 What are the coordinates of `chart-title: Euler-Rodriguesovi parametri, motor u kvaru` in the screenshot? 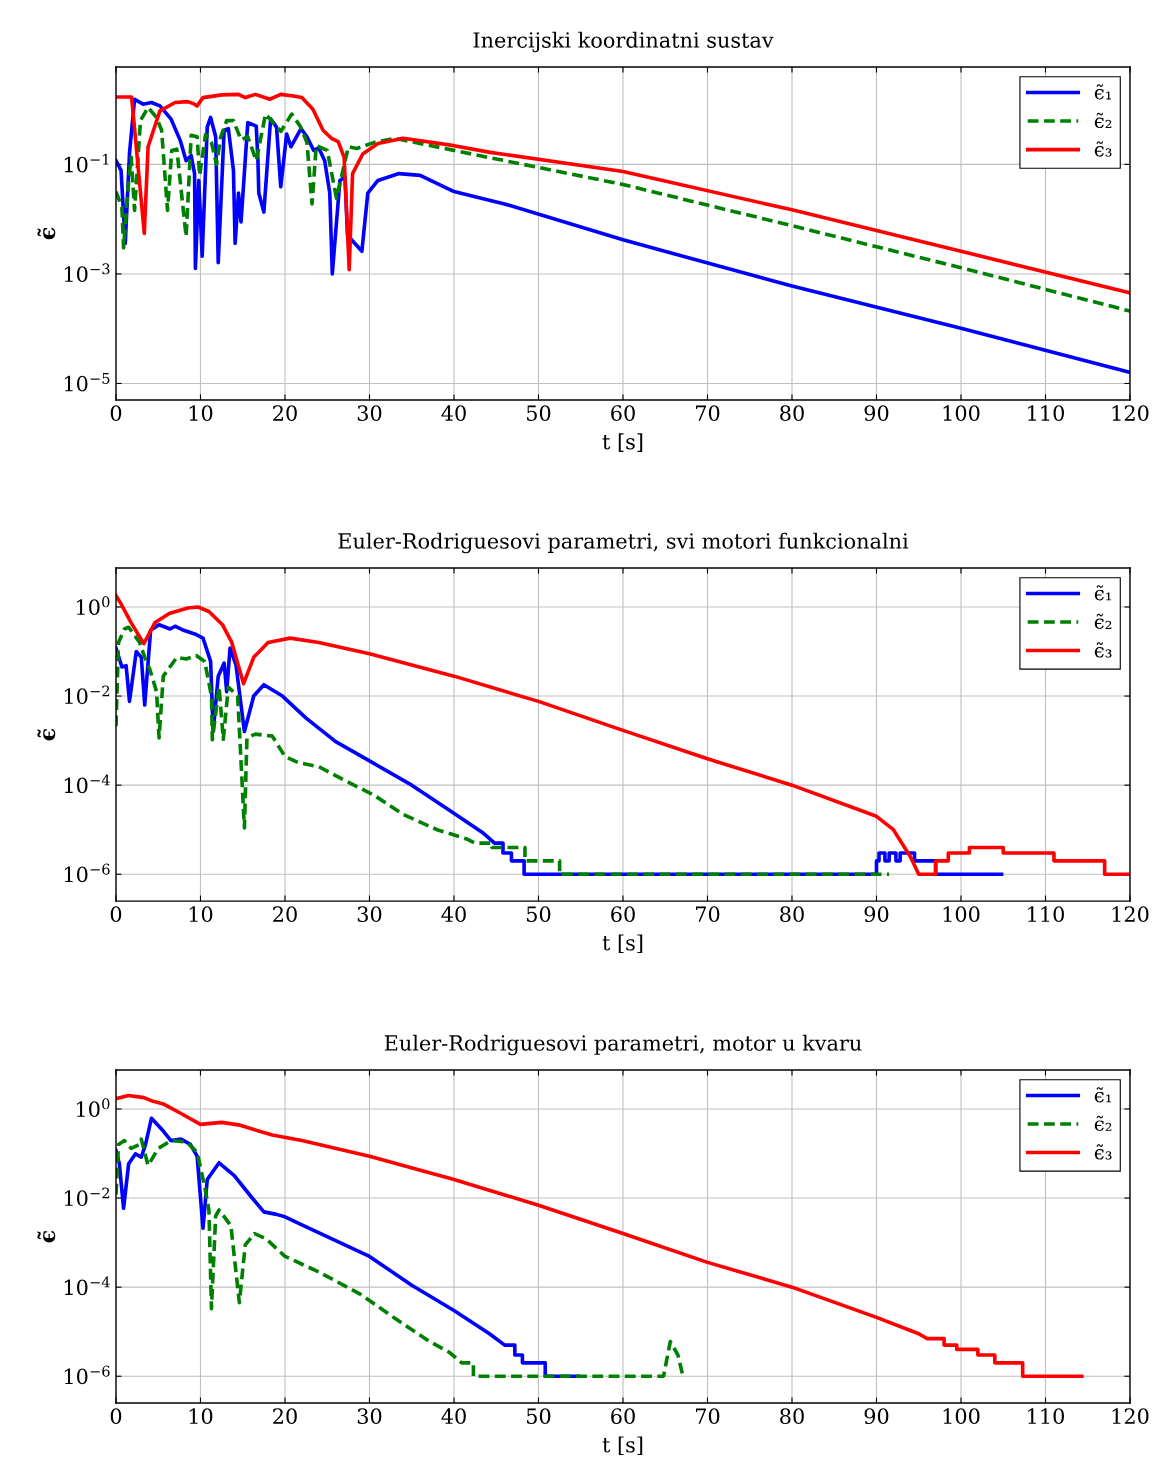 It's located at (623, 1045).